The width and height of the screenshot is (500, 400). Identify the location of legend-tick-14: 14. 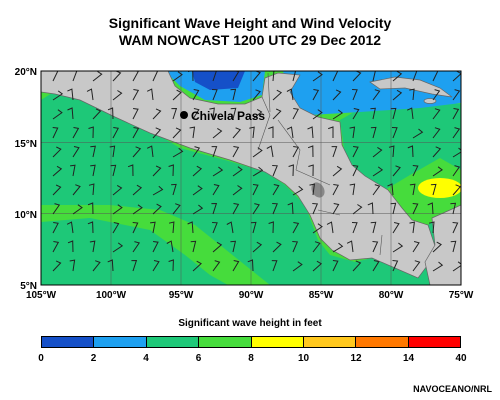
(408, 358).